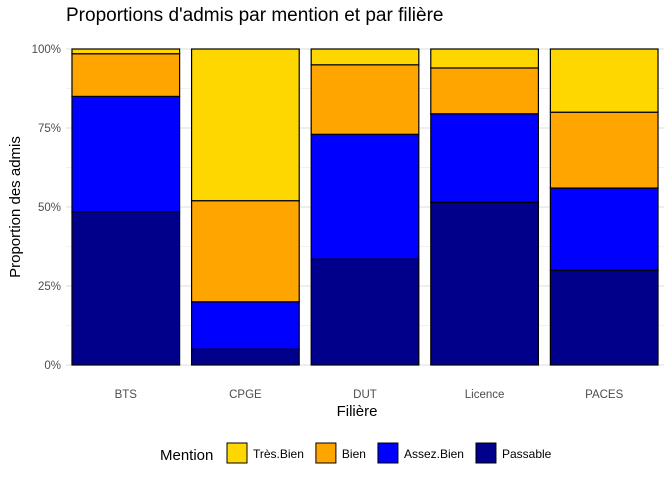  Describe the element at coordinates (604, 229) in the screenshot. I see `bar-segment-assez-bien-paces` at that location.